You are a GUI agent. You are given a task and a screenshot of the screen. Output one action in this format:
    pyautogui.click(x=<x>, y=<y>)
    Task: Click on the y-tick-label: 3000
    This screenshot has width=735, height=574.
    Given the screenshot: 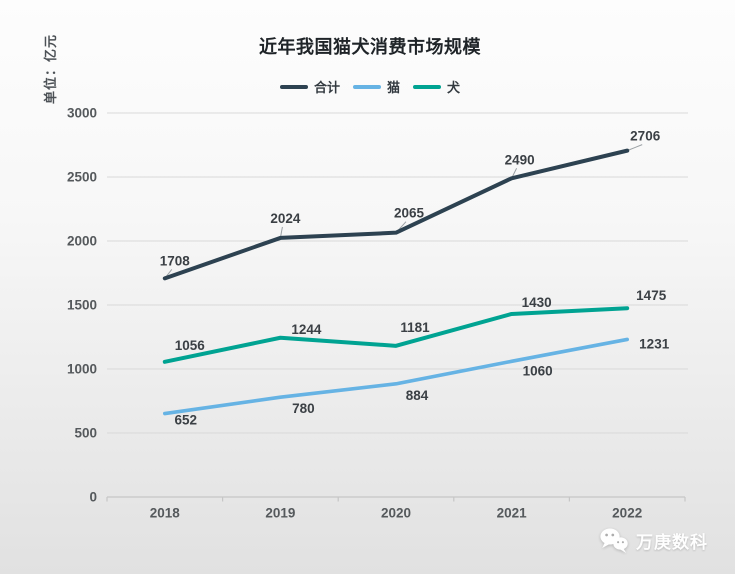 What is the action you would take?
    pyautogui.click(x=82, y=113)
    